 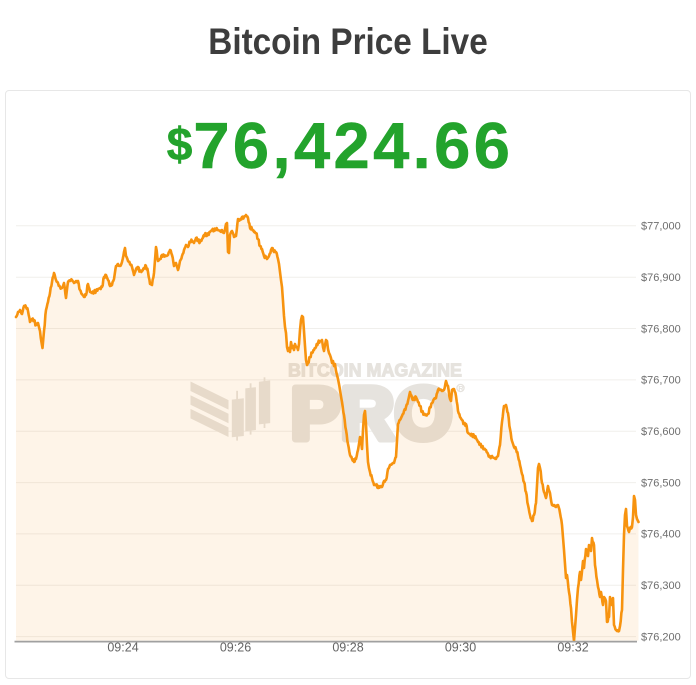 I want to click on svg-text: 09:24, so click(x=122, y=648).